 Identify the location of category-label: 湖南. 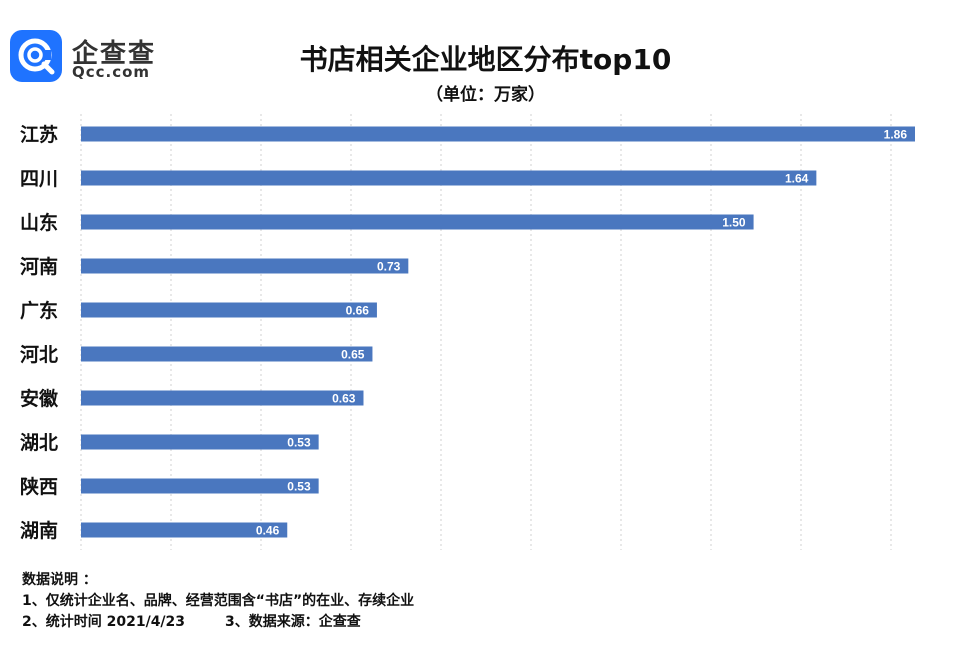
(39, 531).